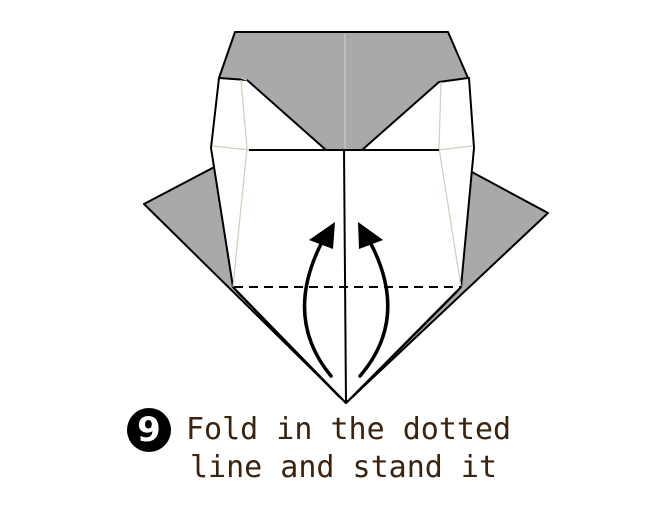 The image size is (655, 507). Describe the element at coordinates (149, 430) in the screenshot. I see `step-number-badge: 9` at that location.